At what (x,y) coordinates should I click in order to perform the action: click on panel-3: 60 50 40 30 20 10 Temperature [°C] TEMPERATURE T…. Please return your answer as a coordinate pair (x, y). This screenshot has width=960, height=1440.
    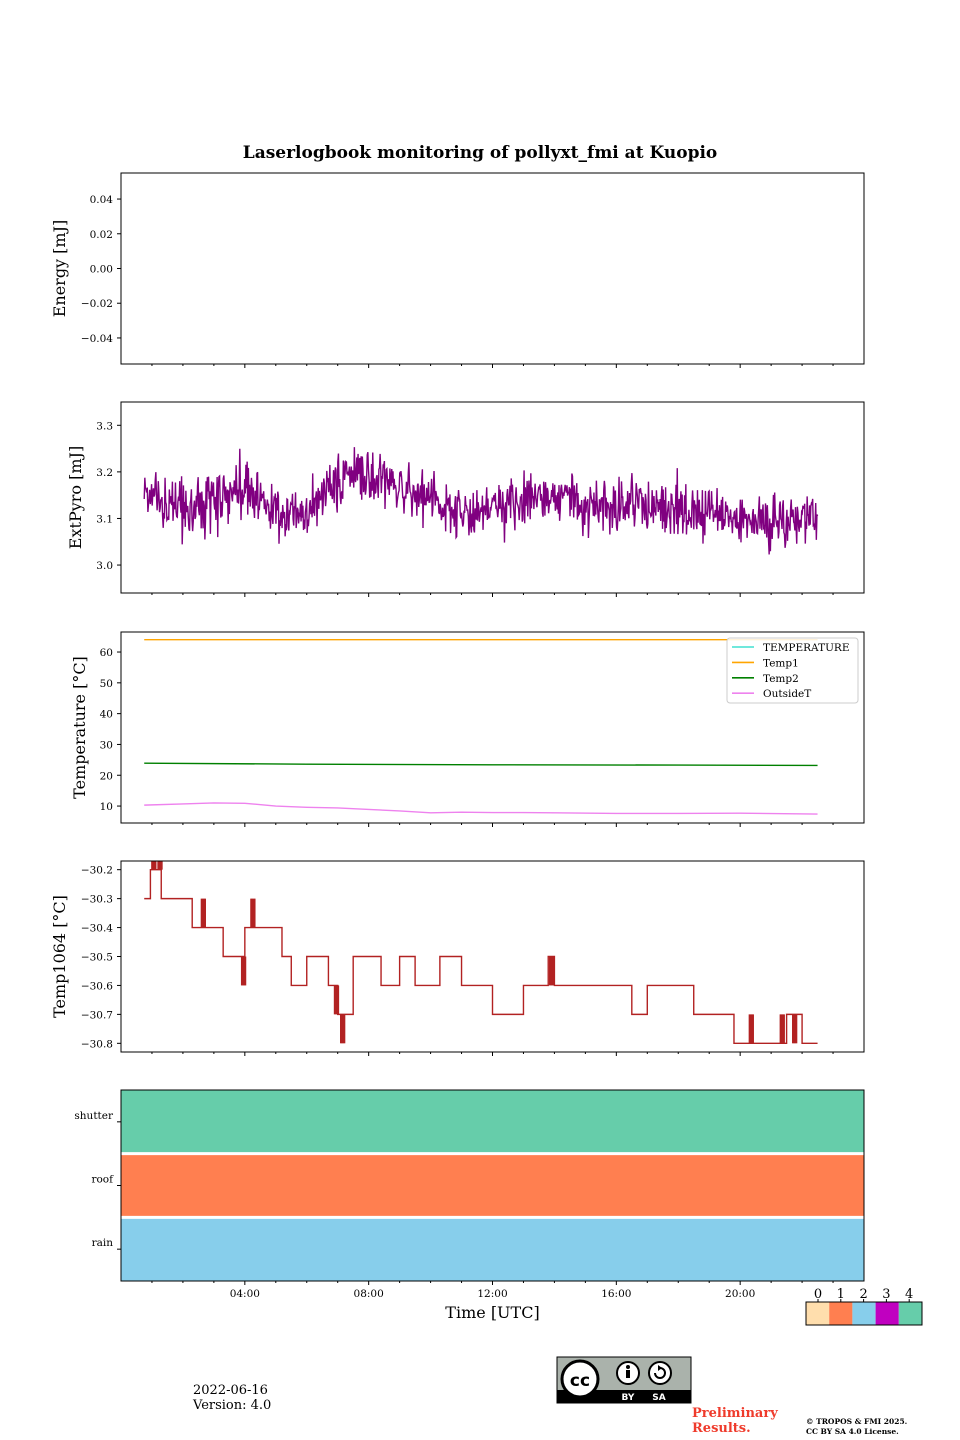
    Looking at the image, I should click on (467, 729).